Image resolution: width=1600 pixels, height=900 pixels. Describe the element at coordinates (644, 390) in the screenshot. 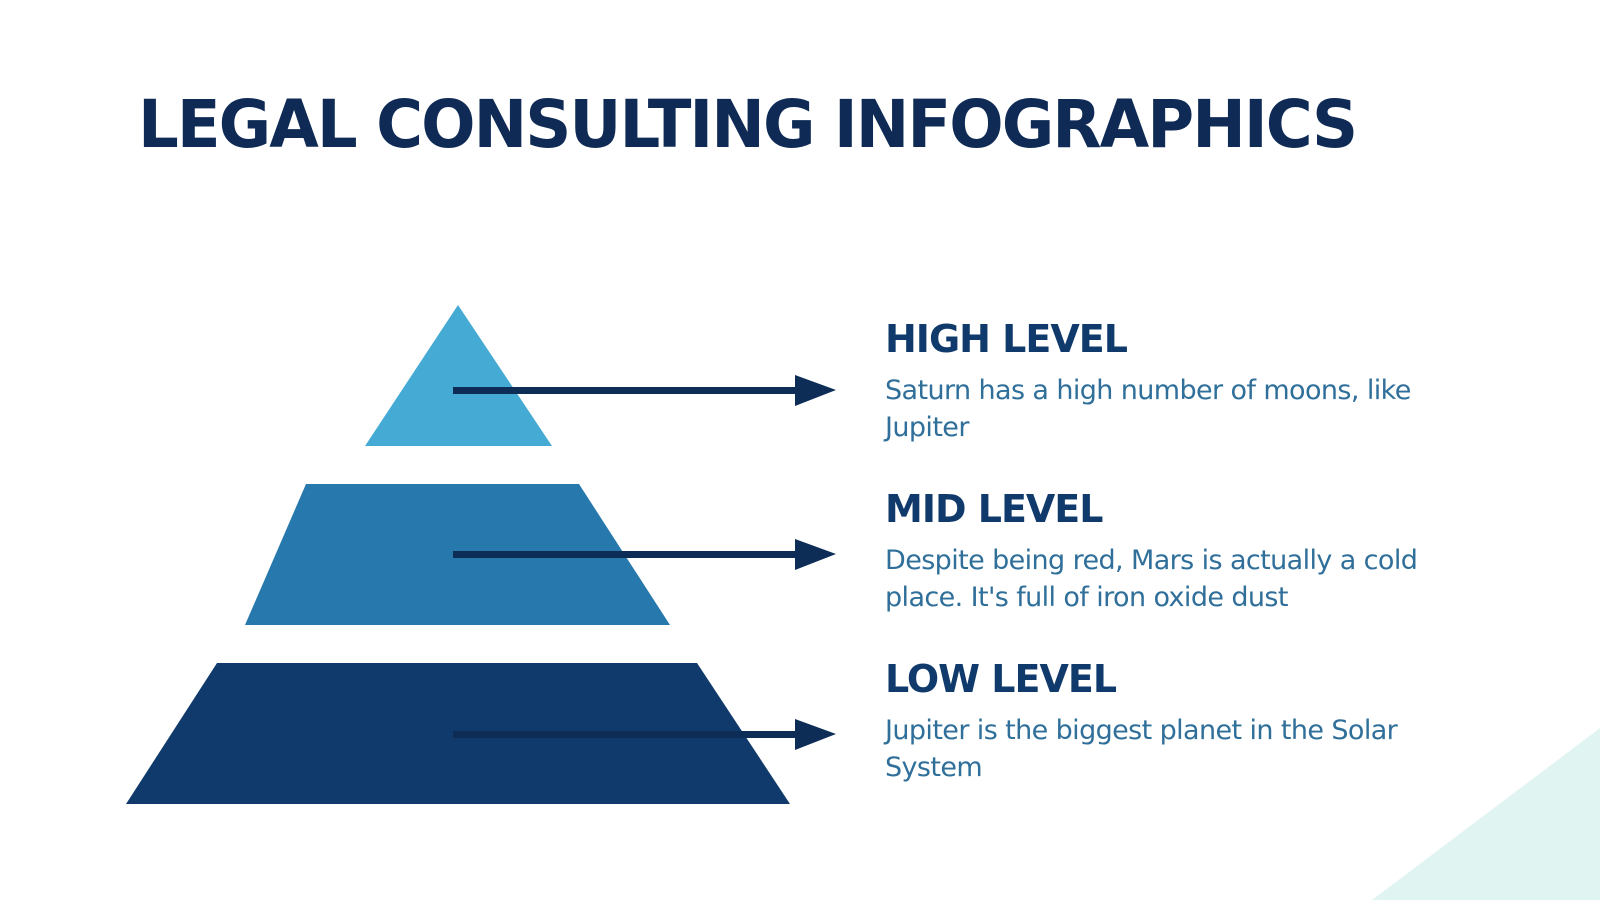

I see `arrow-icon-high` at that location.